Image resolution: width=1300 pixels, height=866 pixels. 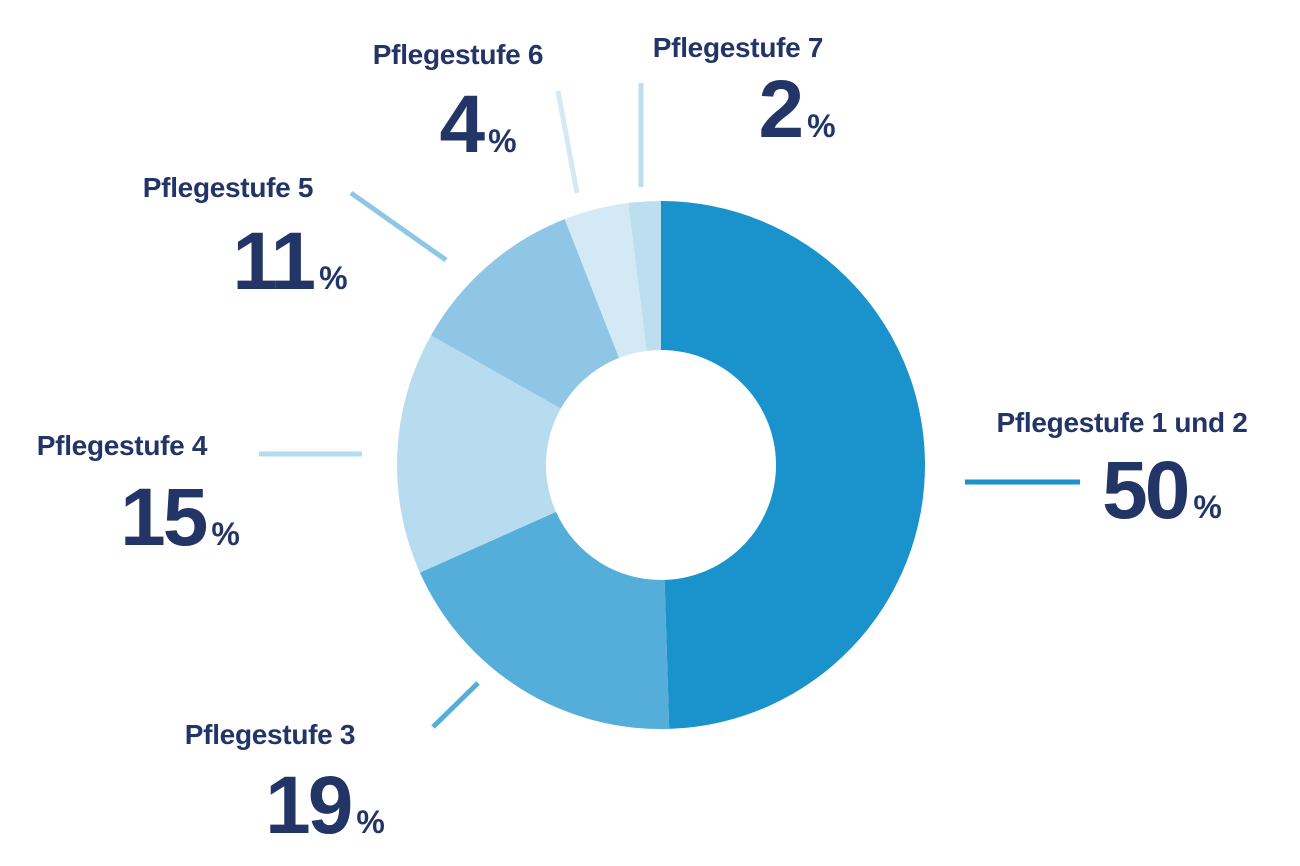 I want to click on slice-value-pflegestufe-4: 15%, so click(x=180, y=517).